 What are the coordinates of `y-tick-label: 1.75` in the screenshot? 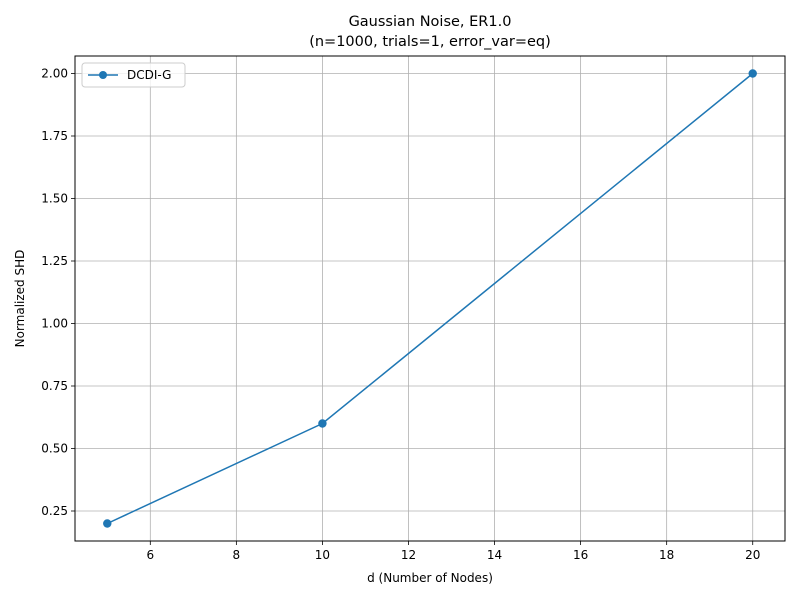 It's located at (54, 136).